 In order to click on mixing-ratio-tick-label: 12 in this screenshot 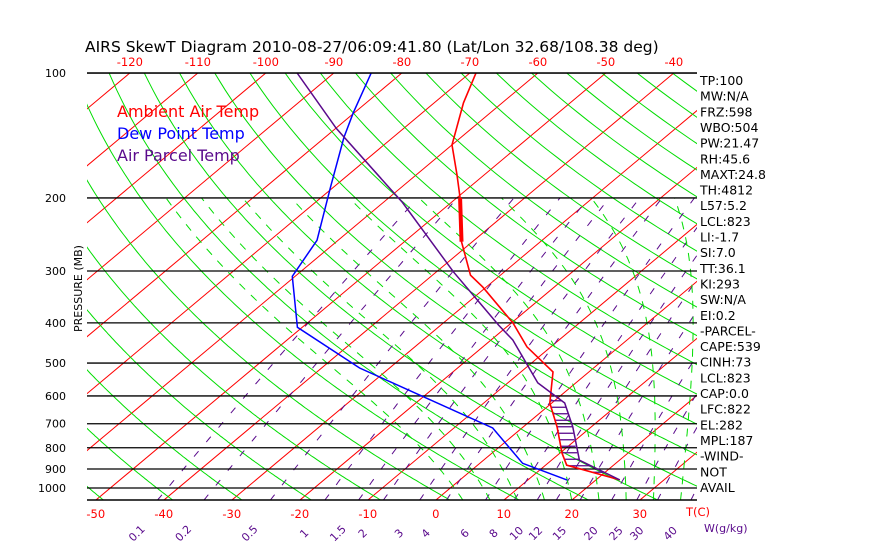, I will do `click(535, 533)`.